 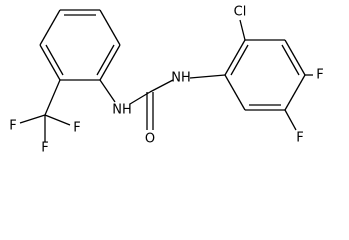 I want to click on atom-label: Cl, so click(x=240, y=12).